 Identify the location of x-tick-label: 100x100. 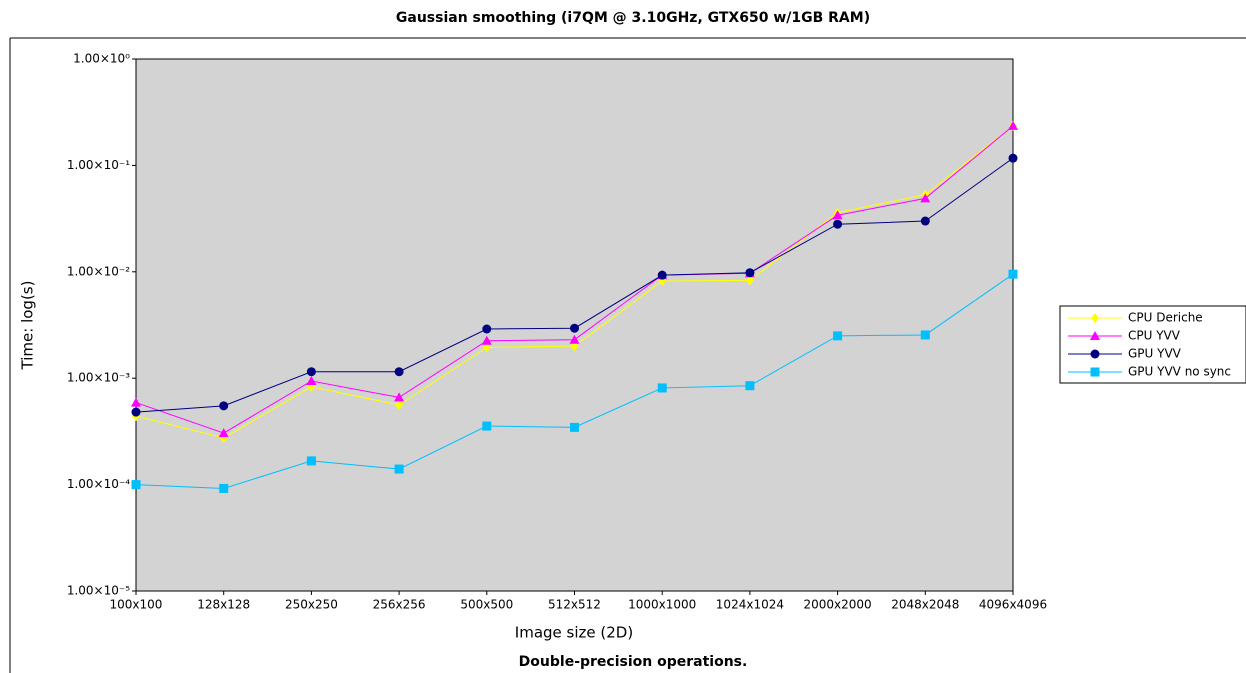
(136, 605).